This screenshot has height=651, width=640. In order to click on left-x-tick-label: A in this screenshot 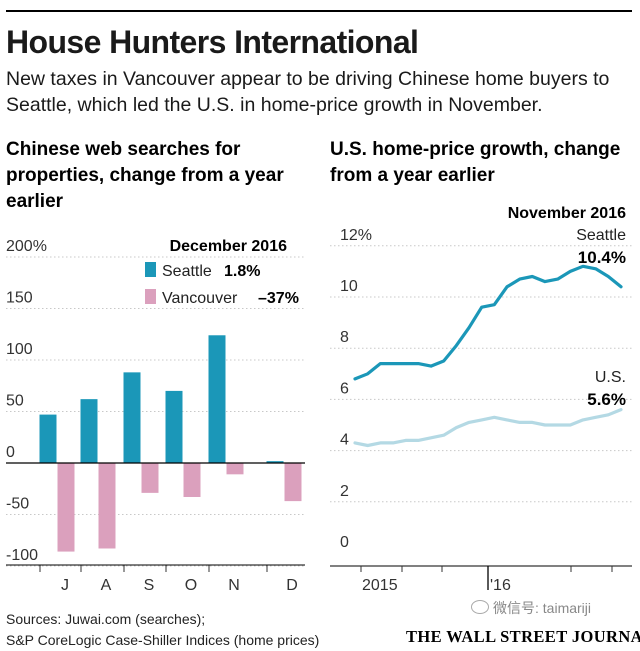, I will do `click(106, 585)`.